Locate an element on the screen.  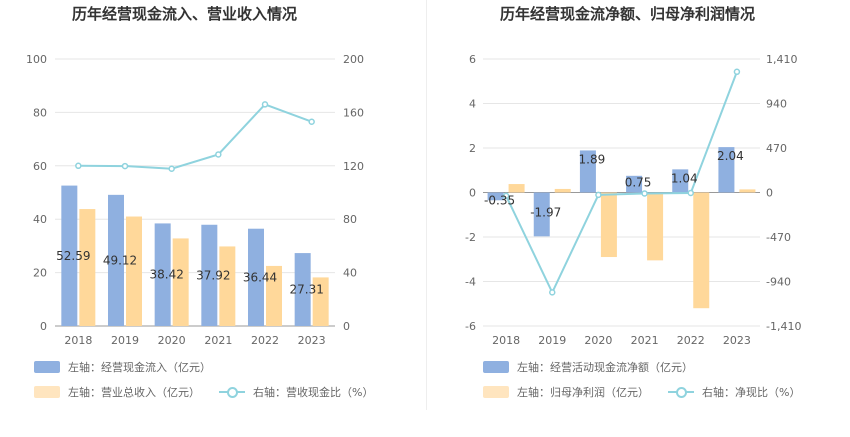
legend-item-revenue: 左轴：营业总收入（亿元） is located at coordinates (117, 392).